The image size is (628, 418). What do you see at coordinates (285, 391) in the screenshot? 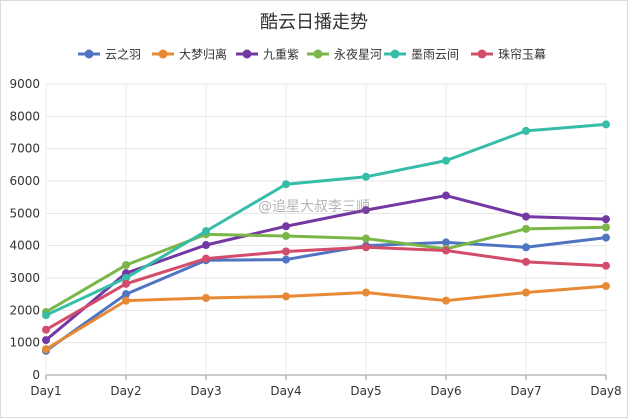
I see `x-tick-label: Day4` at bounding box center [285, 391].